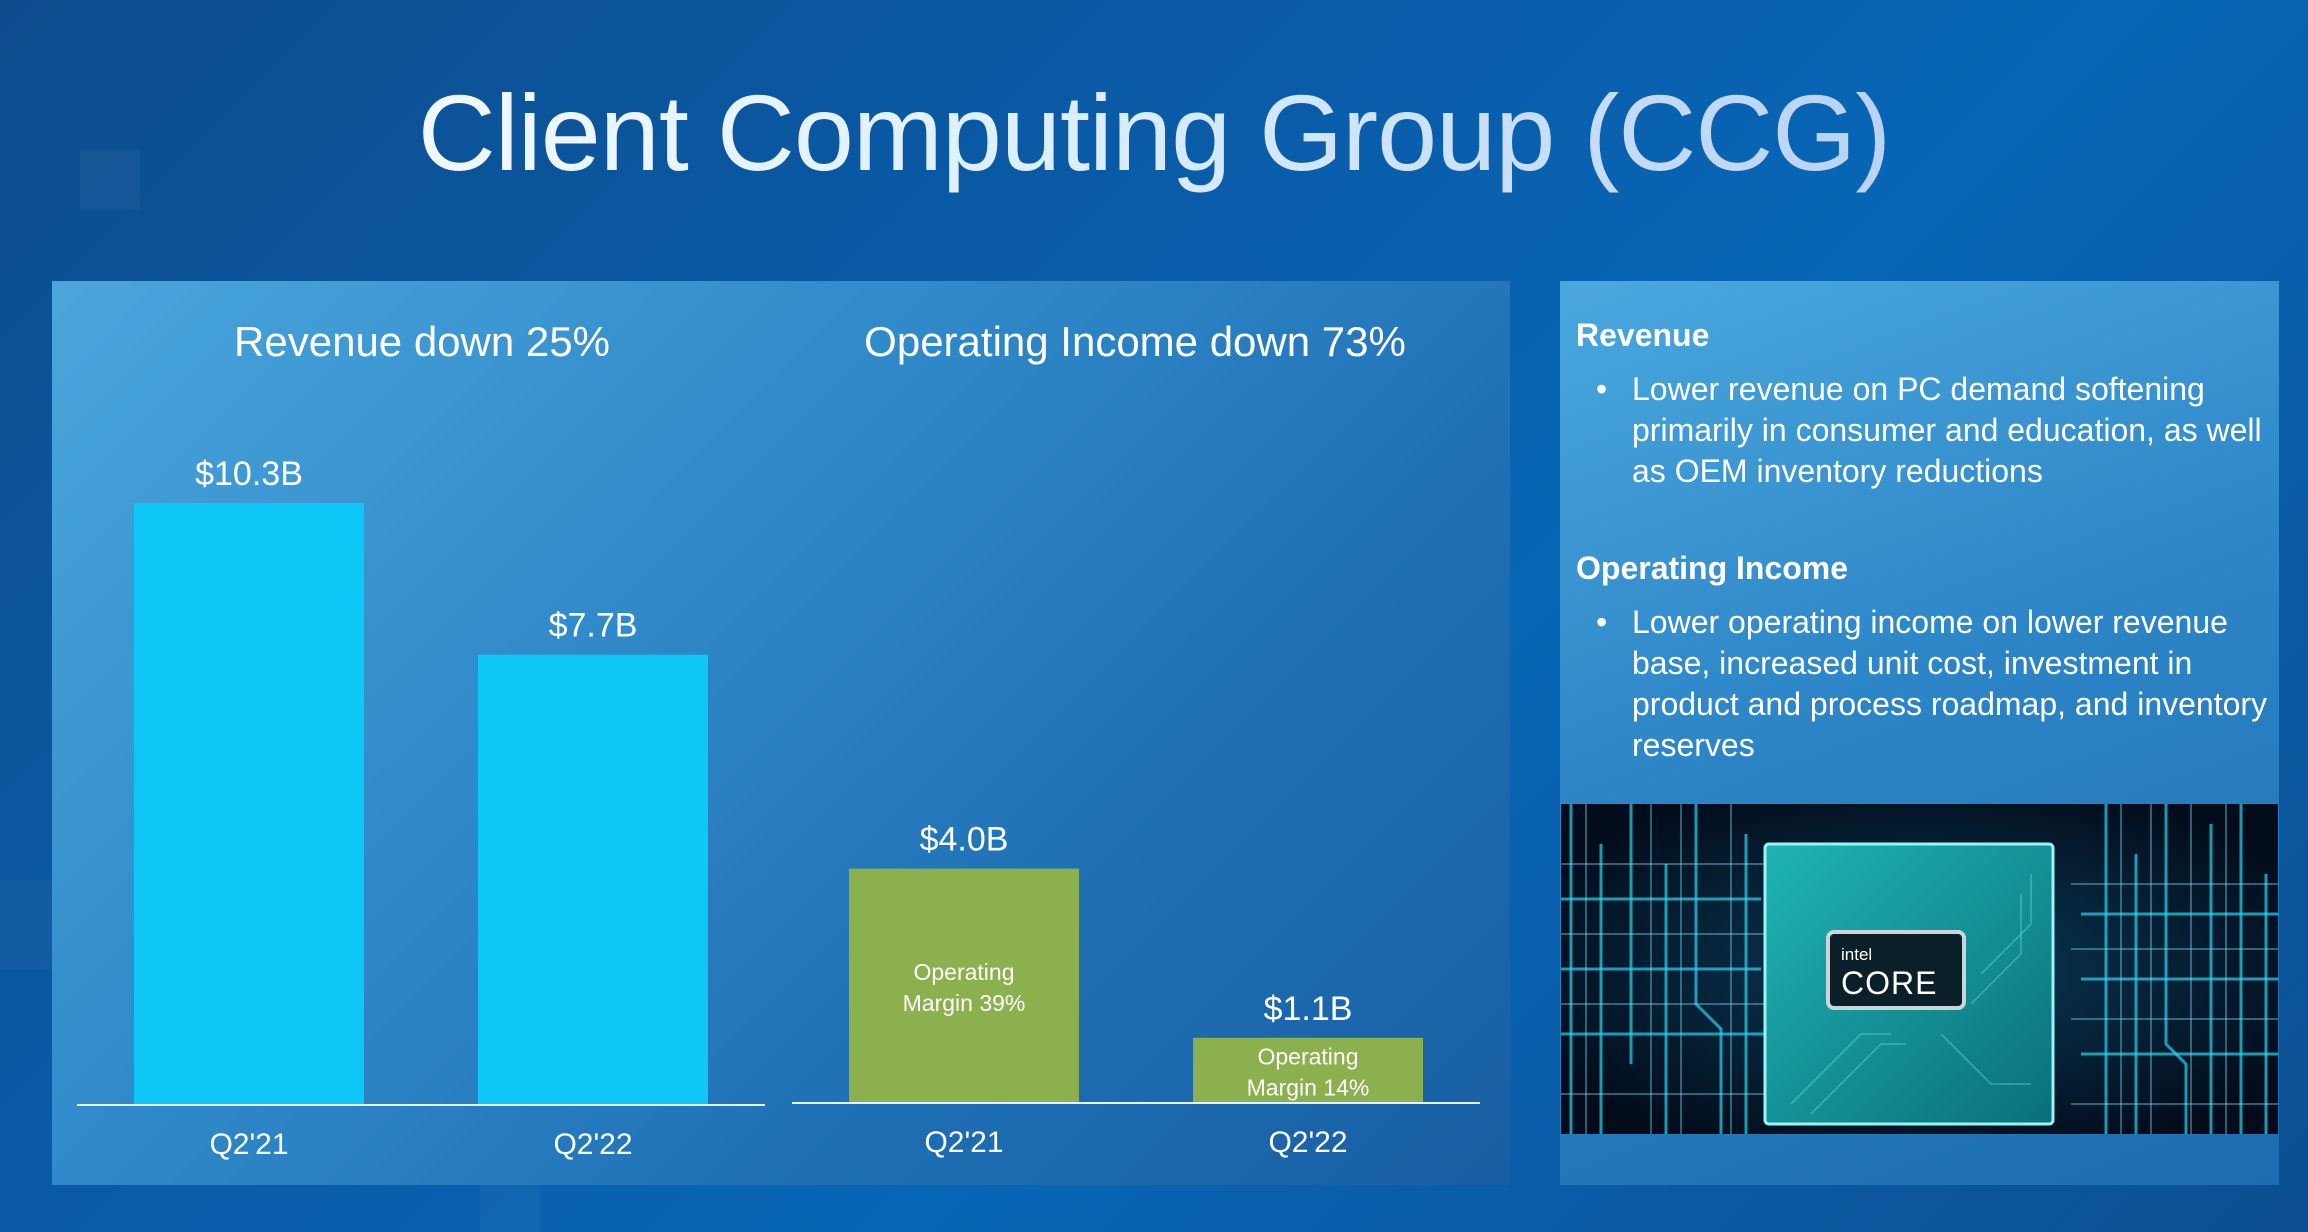  Describe the element at coordinates (1856, 954) in the screenshot. I see `intel-logo-text: intel` at that location.